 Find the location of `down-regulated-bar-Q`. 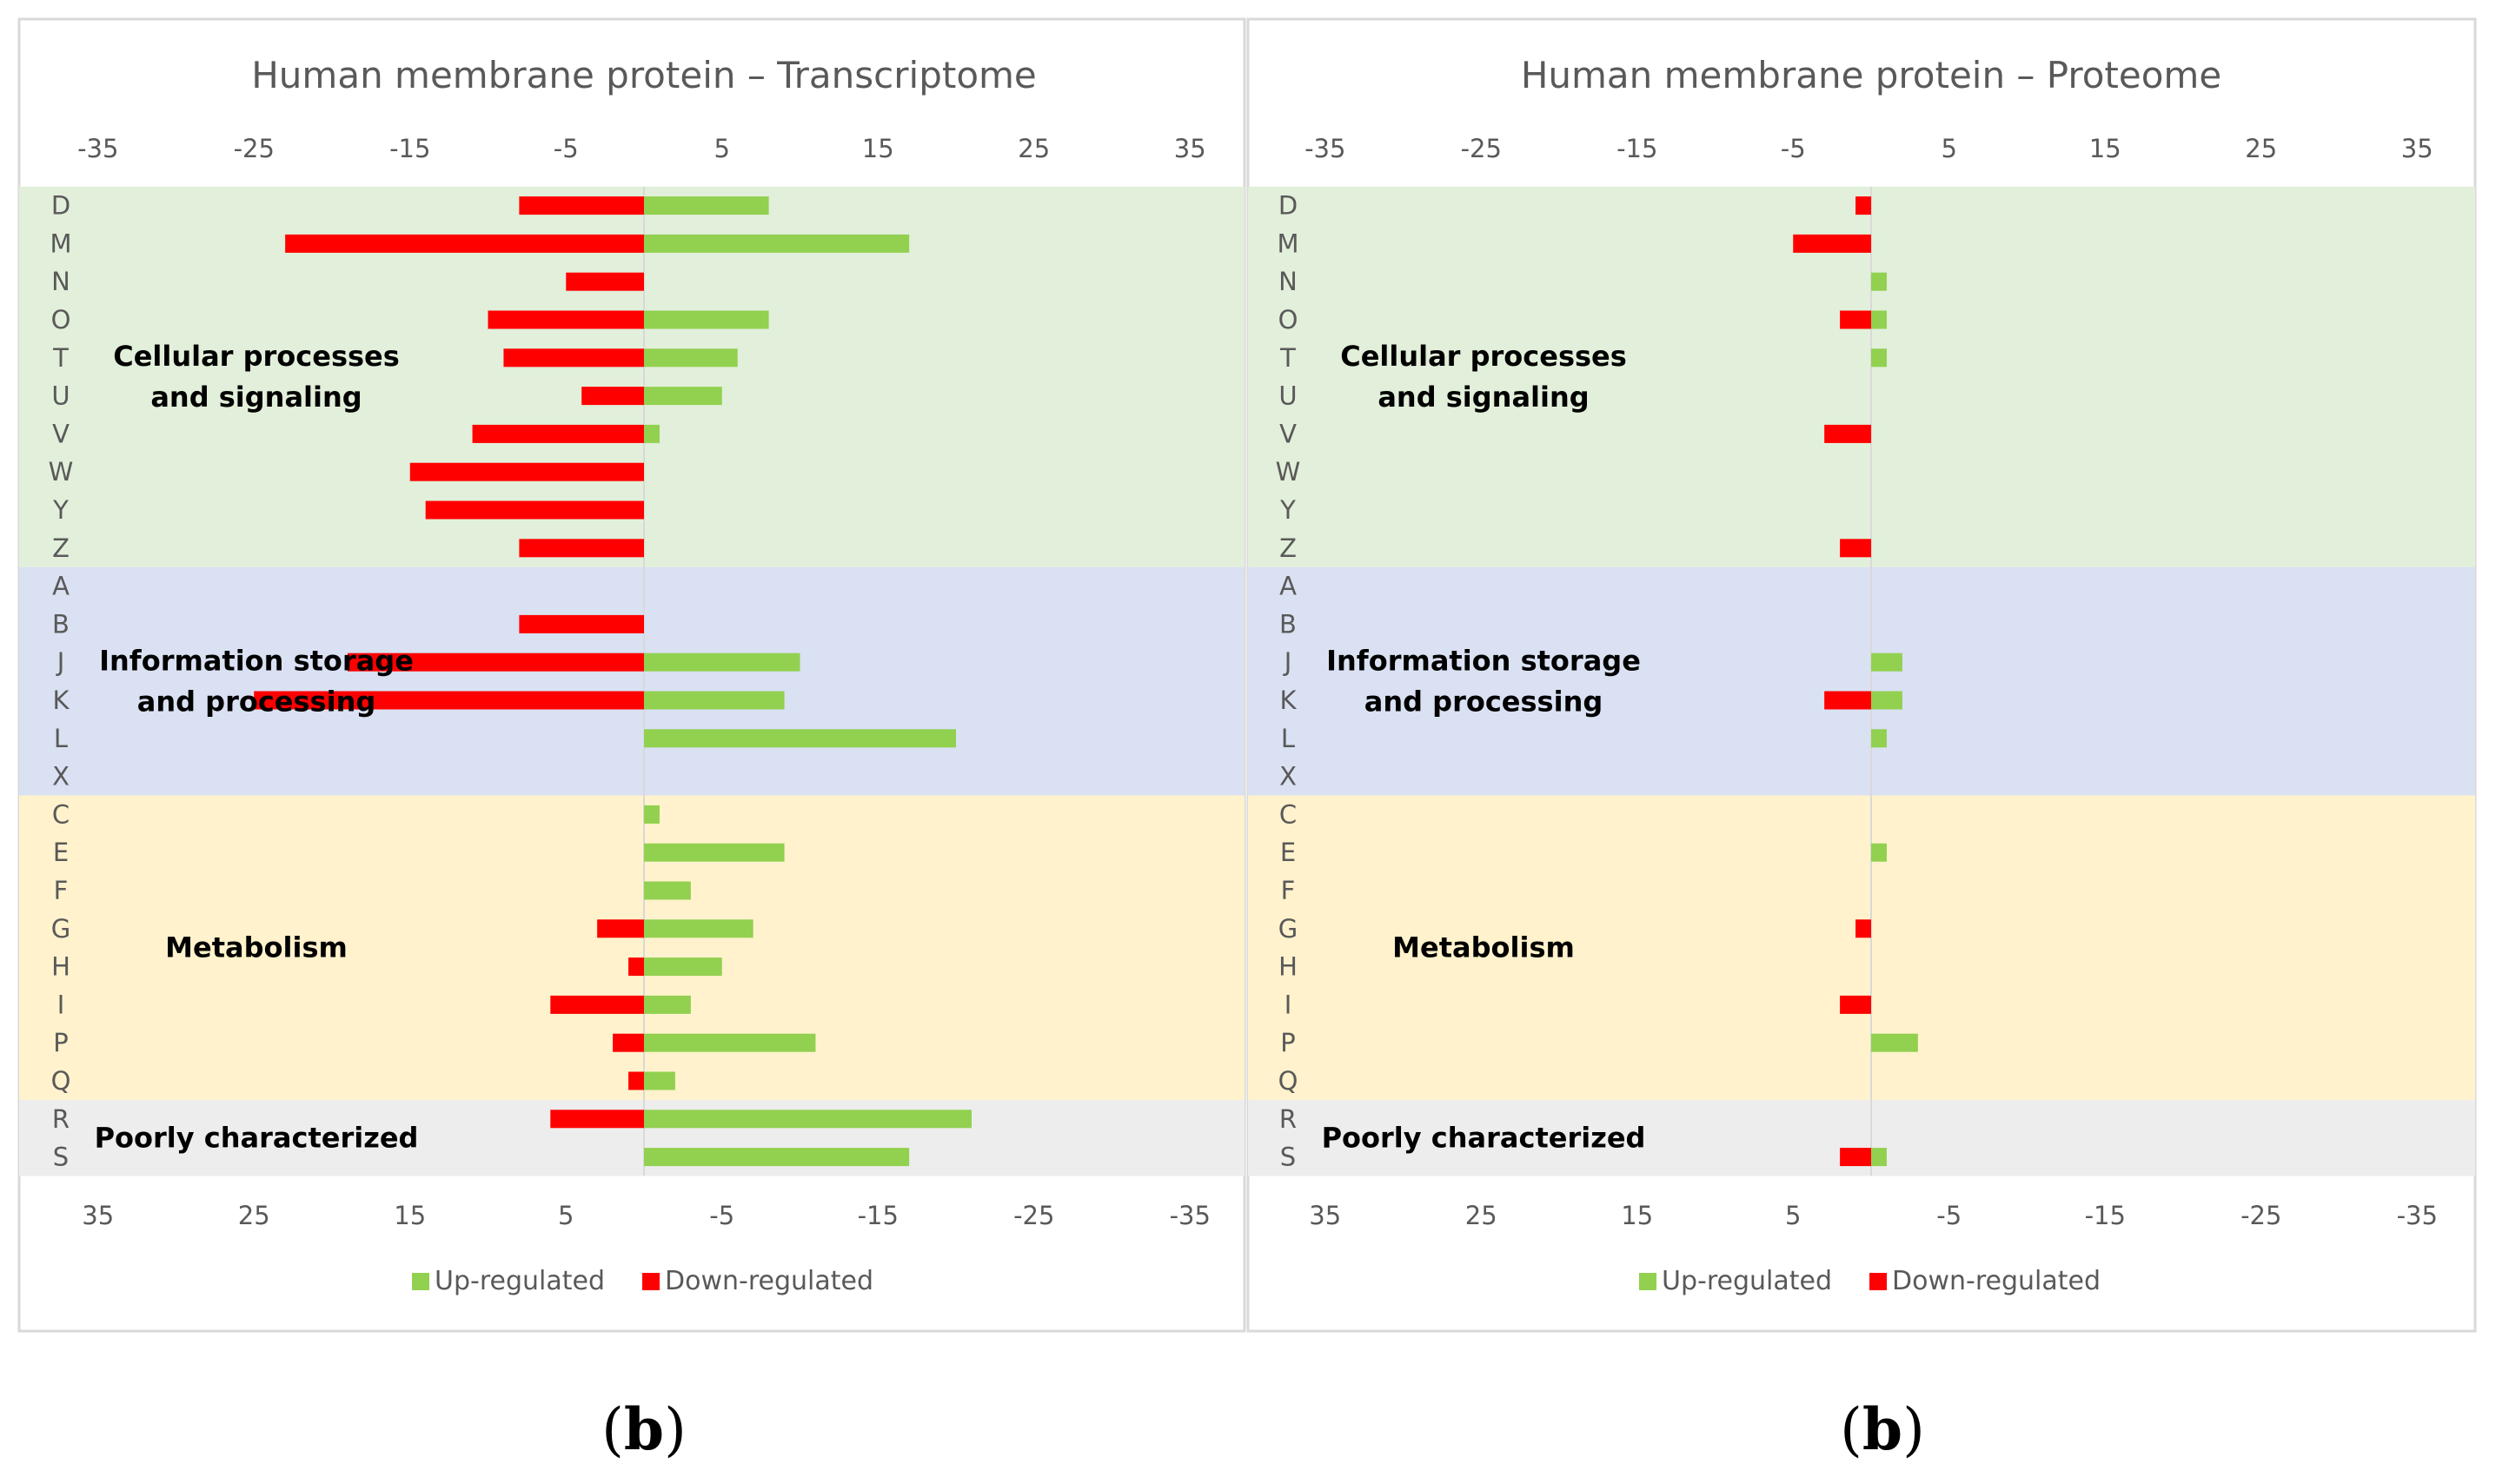

down-regulated-bar-Q is located at coordinates (636, 1080).